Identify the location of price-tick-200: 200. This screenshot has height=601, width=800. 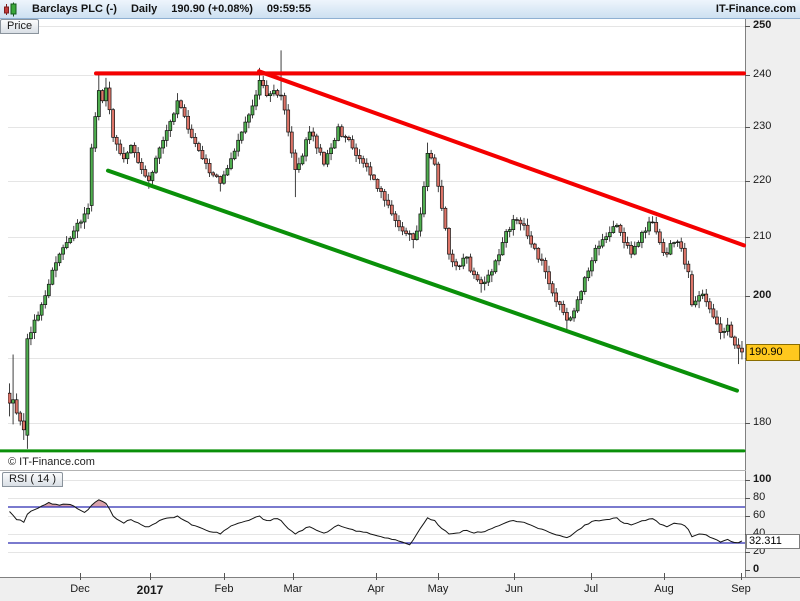
(762, 294).